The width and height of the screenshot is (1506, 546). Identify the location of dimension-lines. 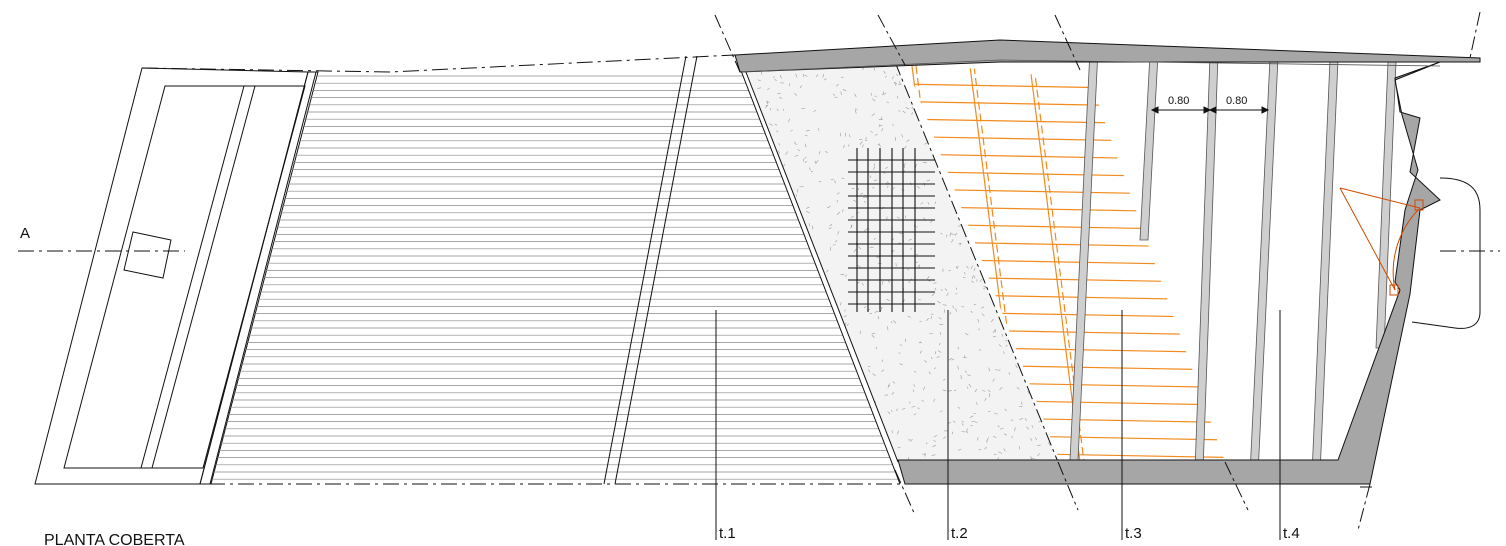
(1210, 110).